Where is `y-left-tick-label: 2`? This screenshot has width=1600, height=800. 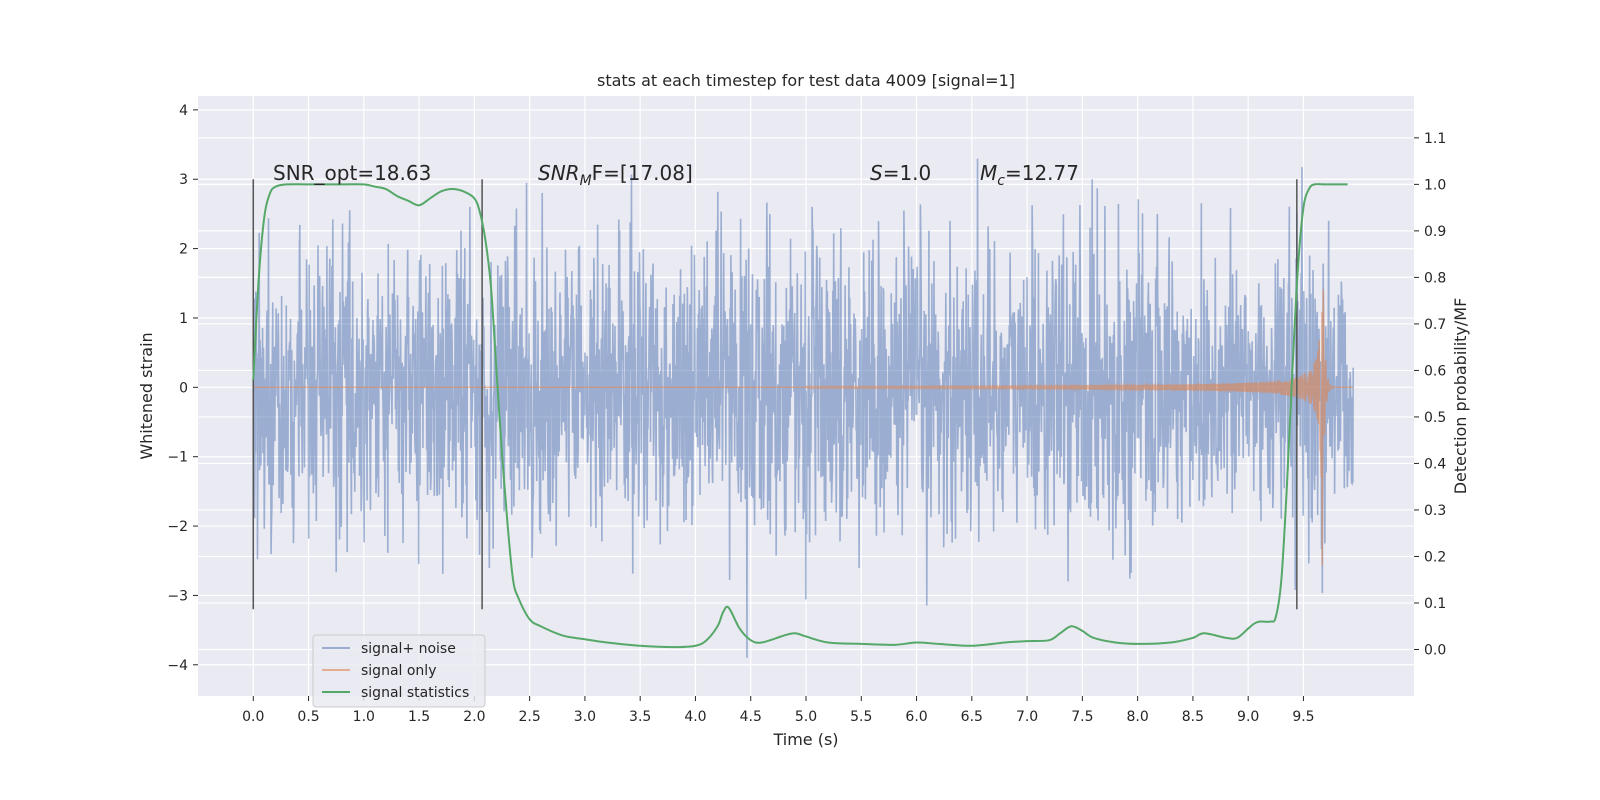 y-left-tick-label: 2 is located at coordinates (183, 250).